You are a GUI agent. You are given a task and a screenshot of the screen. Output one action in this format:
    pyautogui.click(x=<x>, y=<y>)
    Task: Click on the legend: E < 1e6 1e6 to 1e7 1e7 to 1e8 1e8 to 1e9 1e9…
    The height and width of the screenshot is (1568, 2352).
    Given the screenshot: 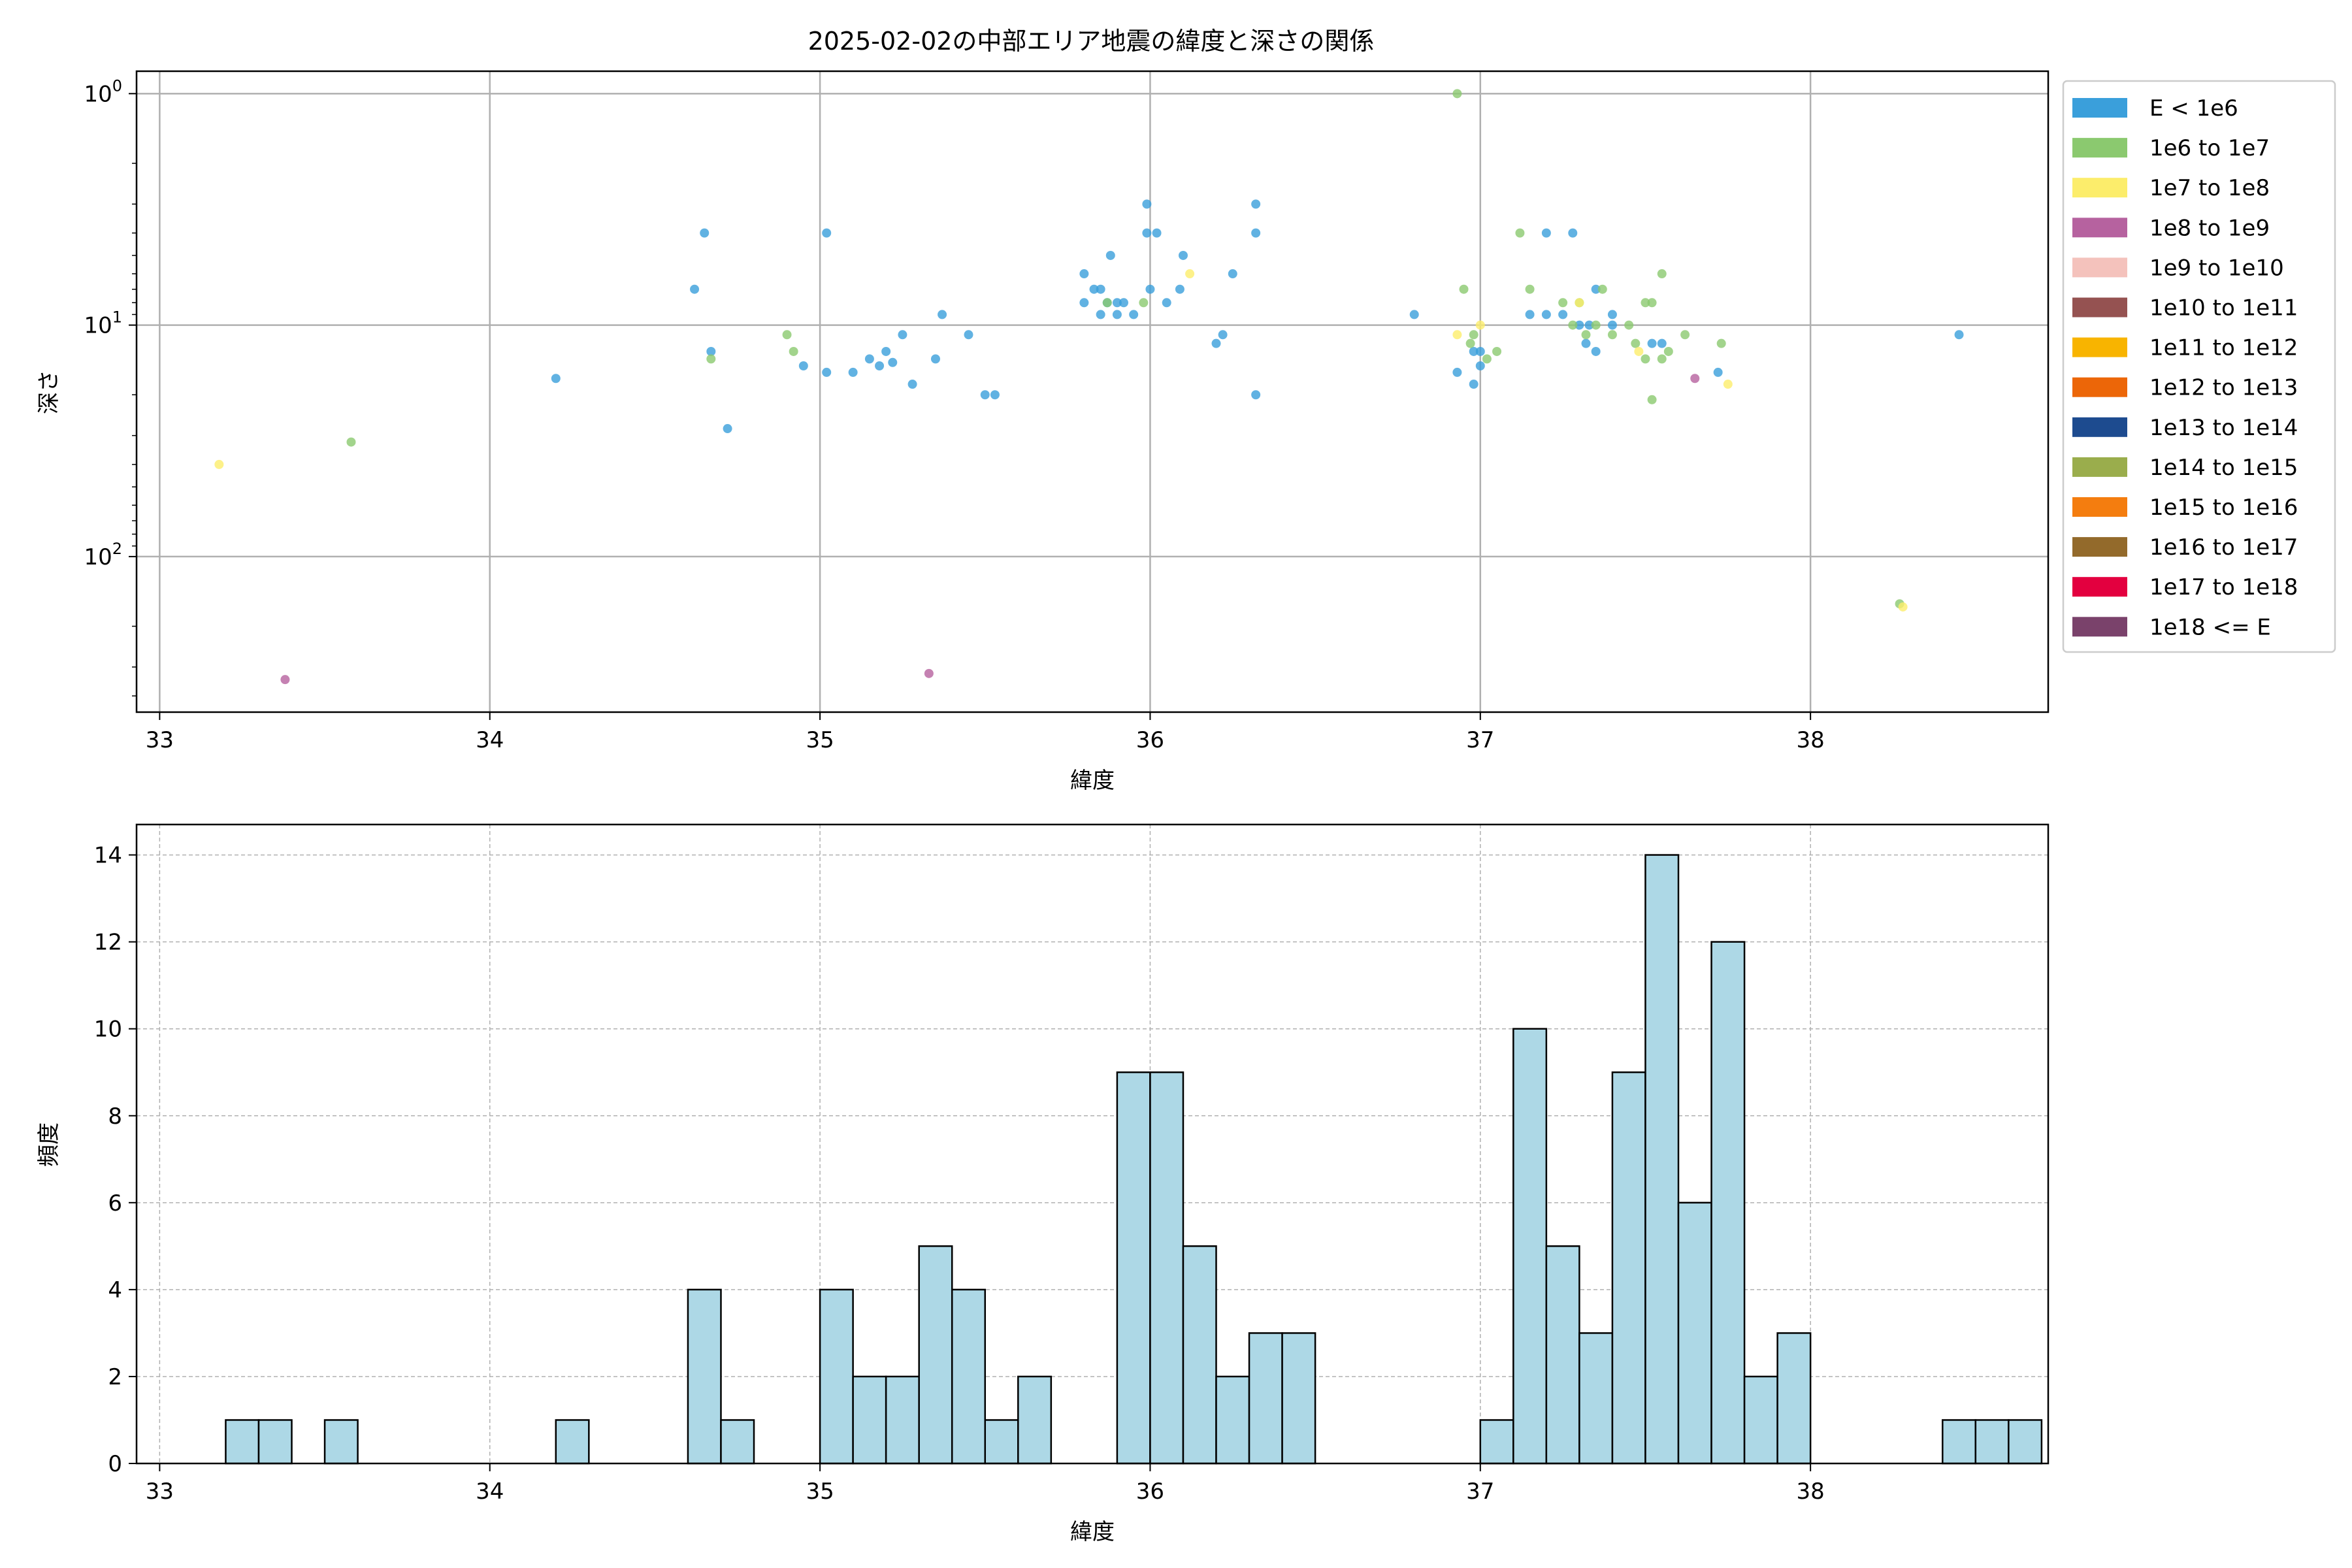 What is the action you would take?
    pyautogui.click(x=2199, y=366)
    